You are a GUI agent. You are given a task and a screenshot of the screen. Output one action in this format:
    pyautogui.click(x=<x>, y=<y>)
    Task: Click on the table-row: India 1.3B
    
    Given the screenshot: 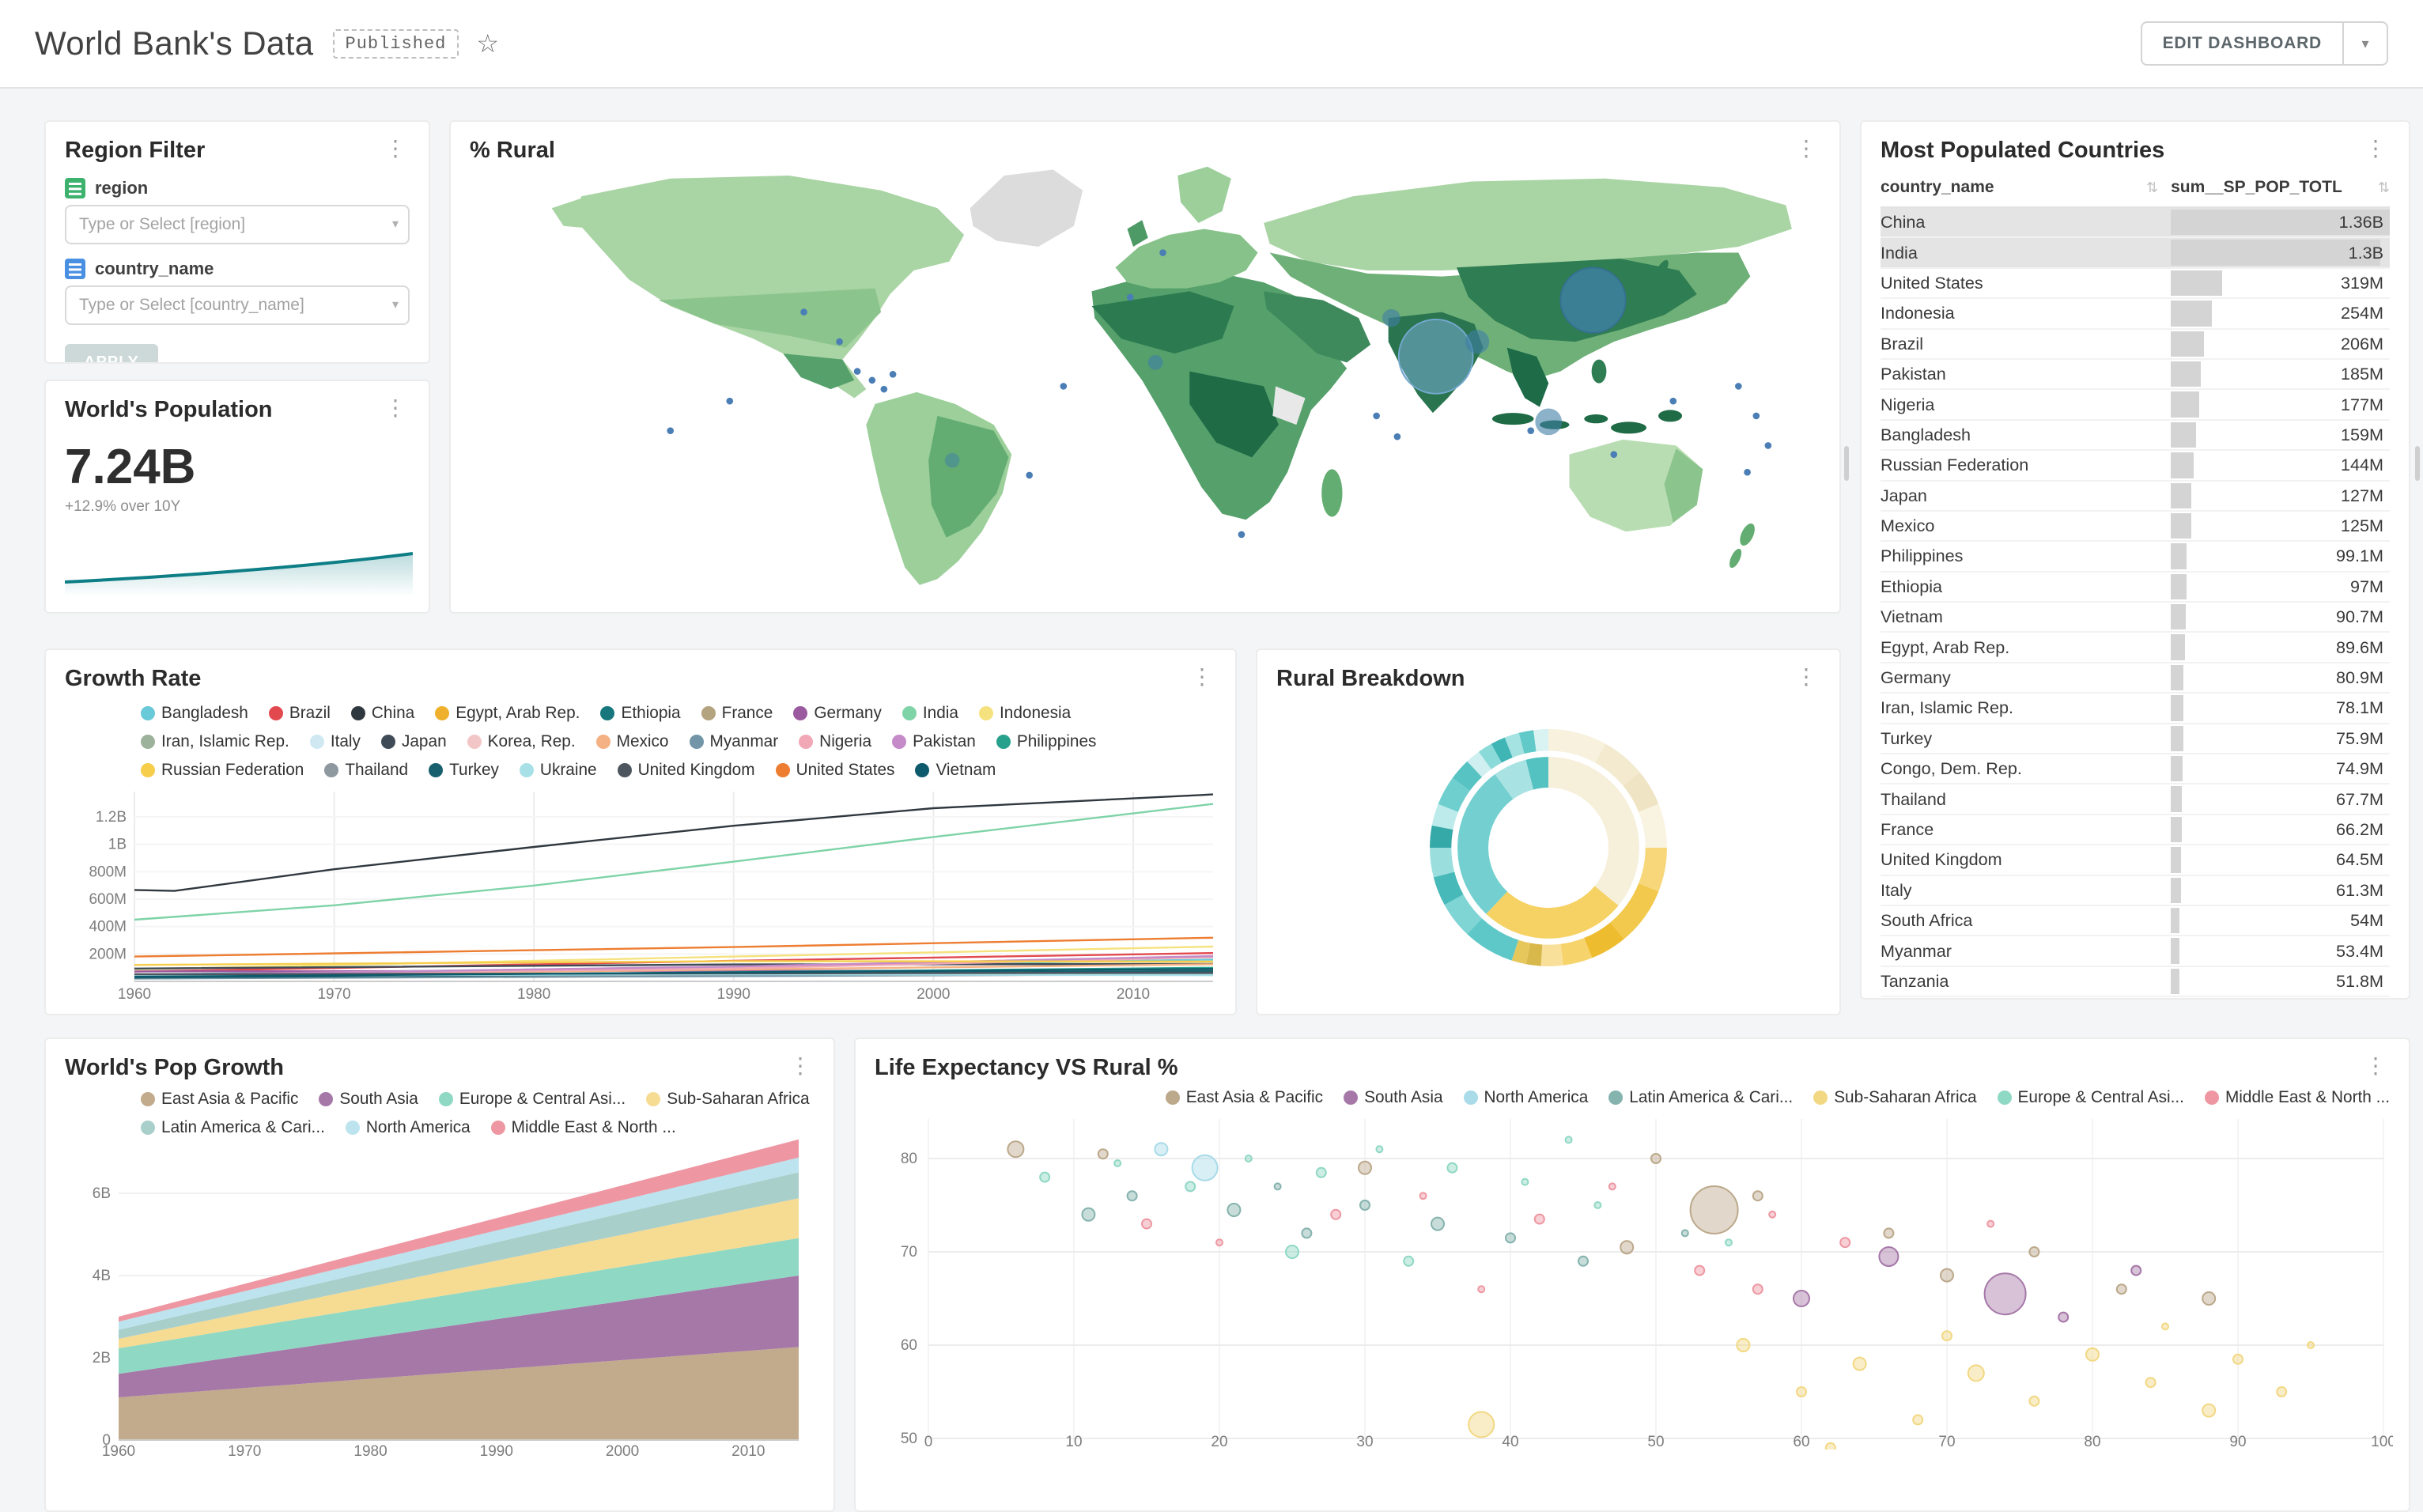 What is the action you would take?
    pyautogui.click(x=2135, y=254)
    